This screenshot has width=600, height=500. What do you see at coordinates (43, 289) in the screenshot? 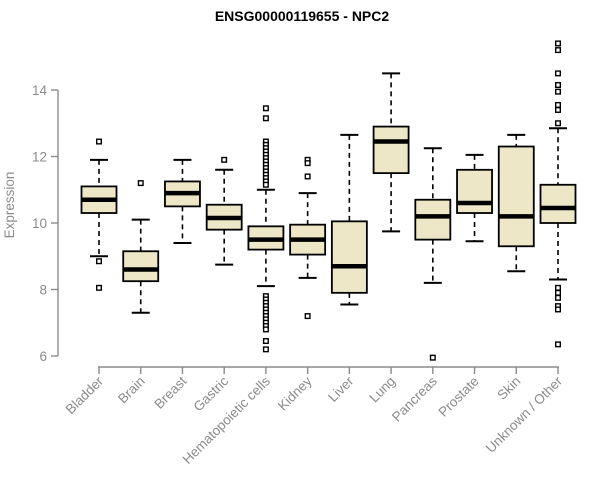
I see `y-tick-label: 8` at bounding box center [43, 289].